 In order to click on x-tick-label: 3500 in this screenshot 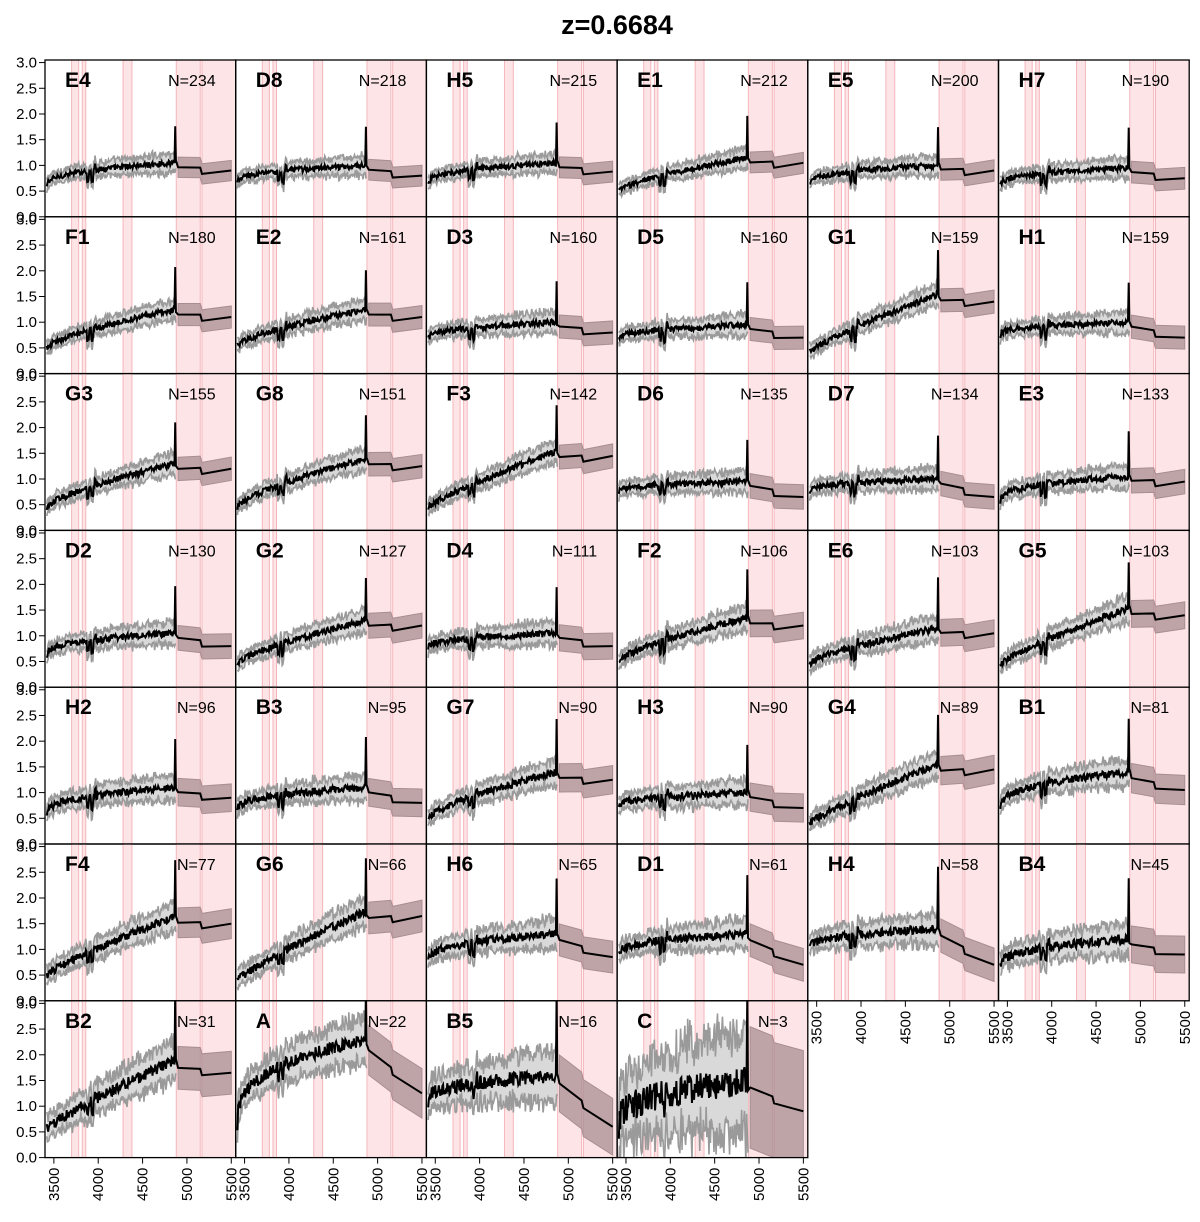, I will do `click(435, 1184)`.